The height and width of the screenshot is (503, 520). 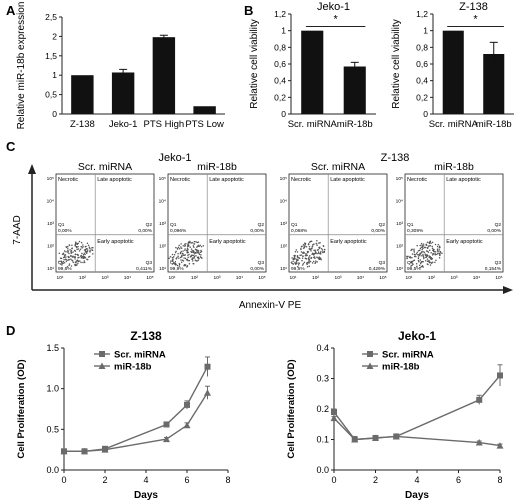 I want to click on x-tick-label: 6, so click(x=458, y=480).